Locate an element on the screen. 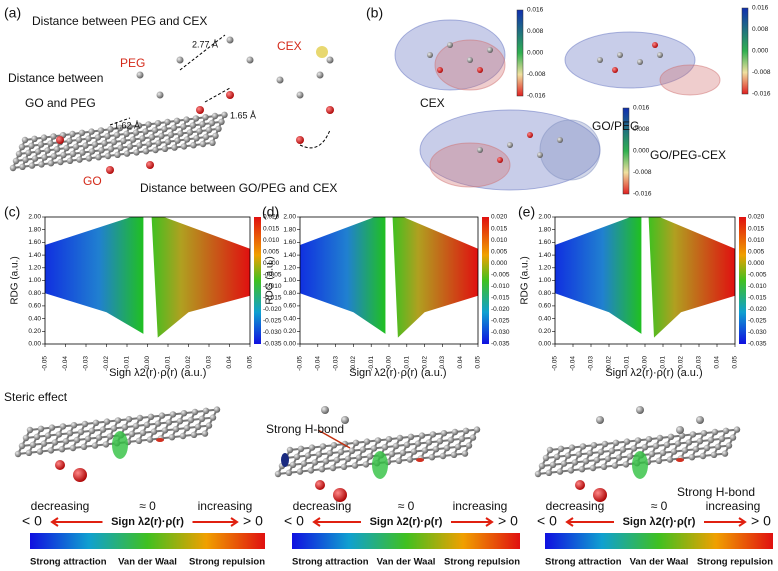  x-tick-label: -0.03 is located at coordinates (591, 363).